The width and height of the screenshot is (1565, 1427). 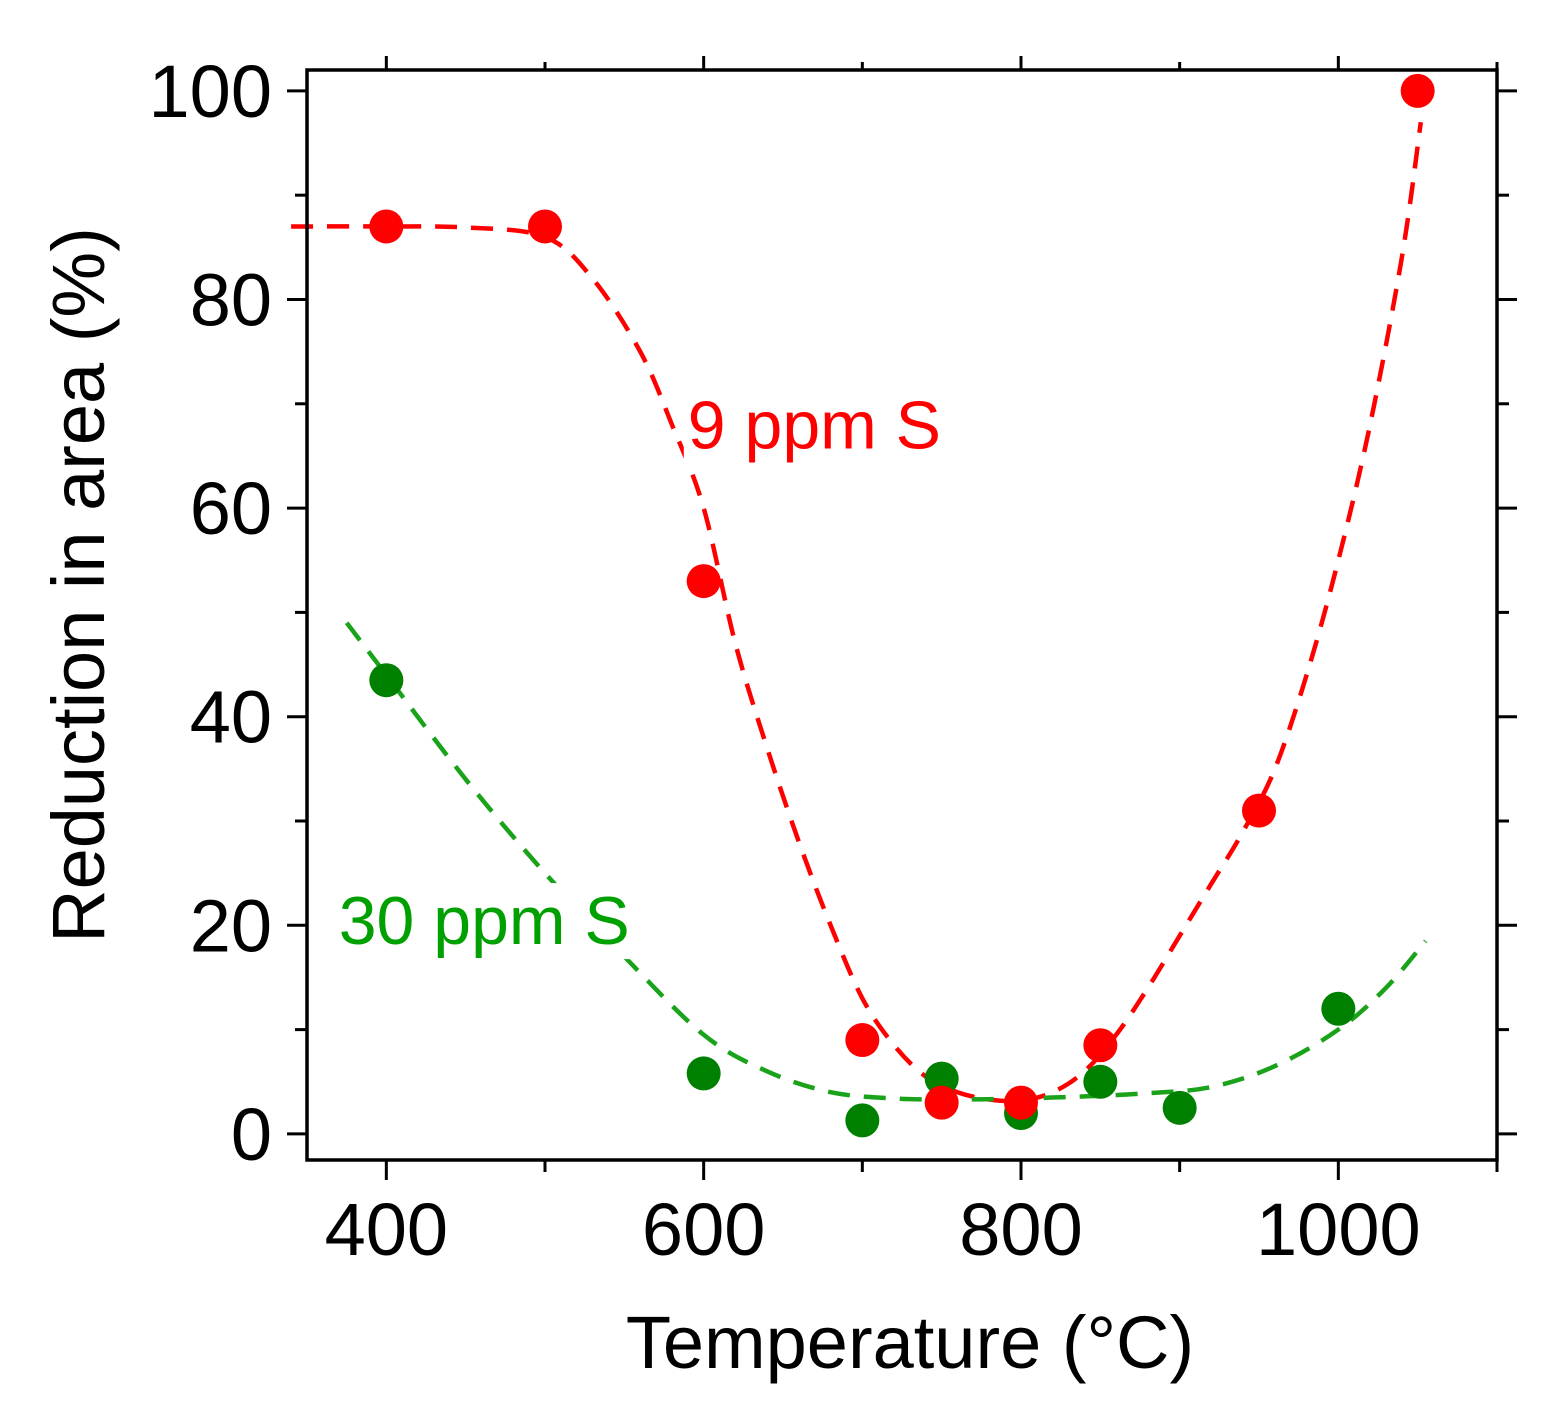 I want to click on y-tick-label: 20, so click(x=231, y=925).